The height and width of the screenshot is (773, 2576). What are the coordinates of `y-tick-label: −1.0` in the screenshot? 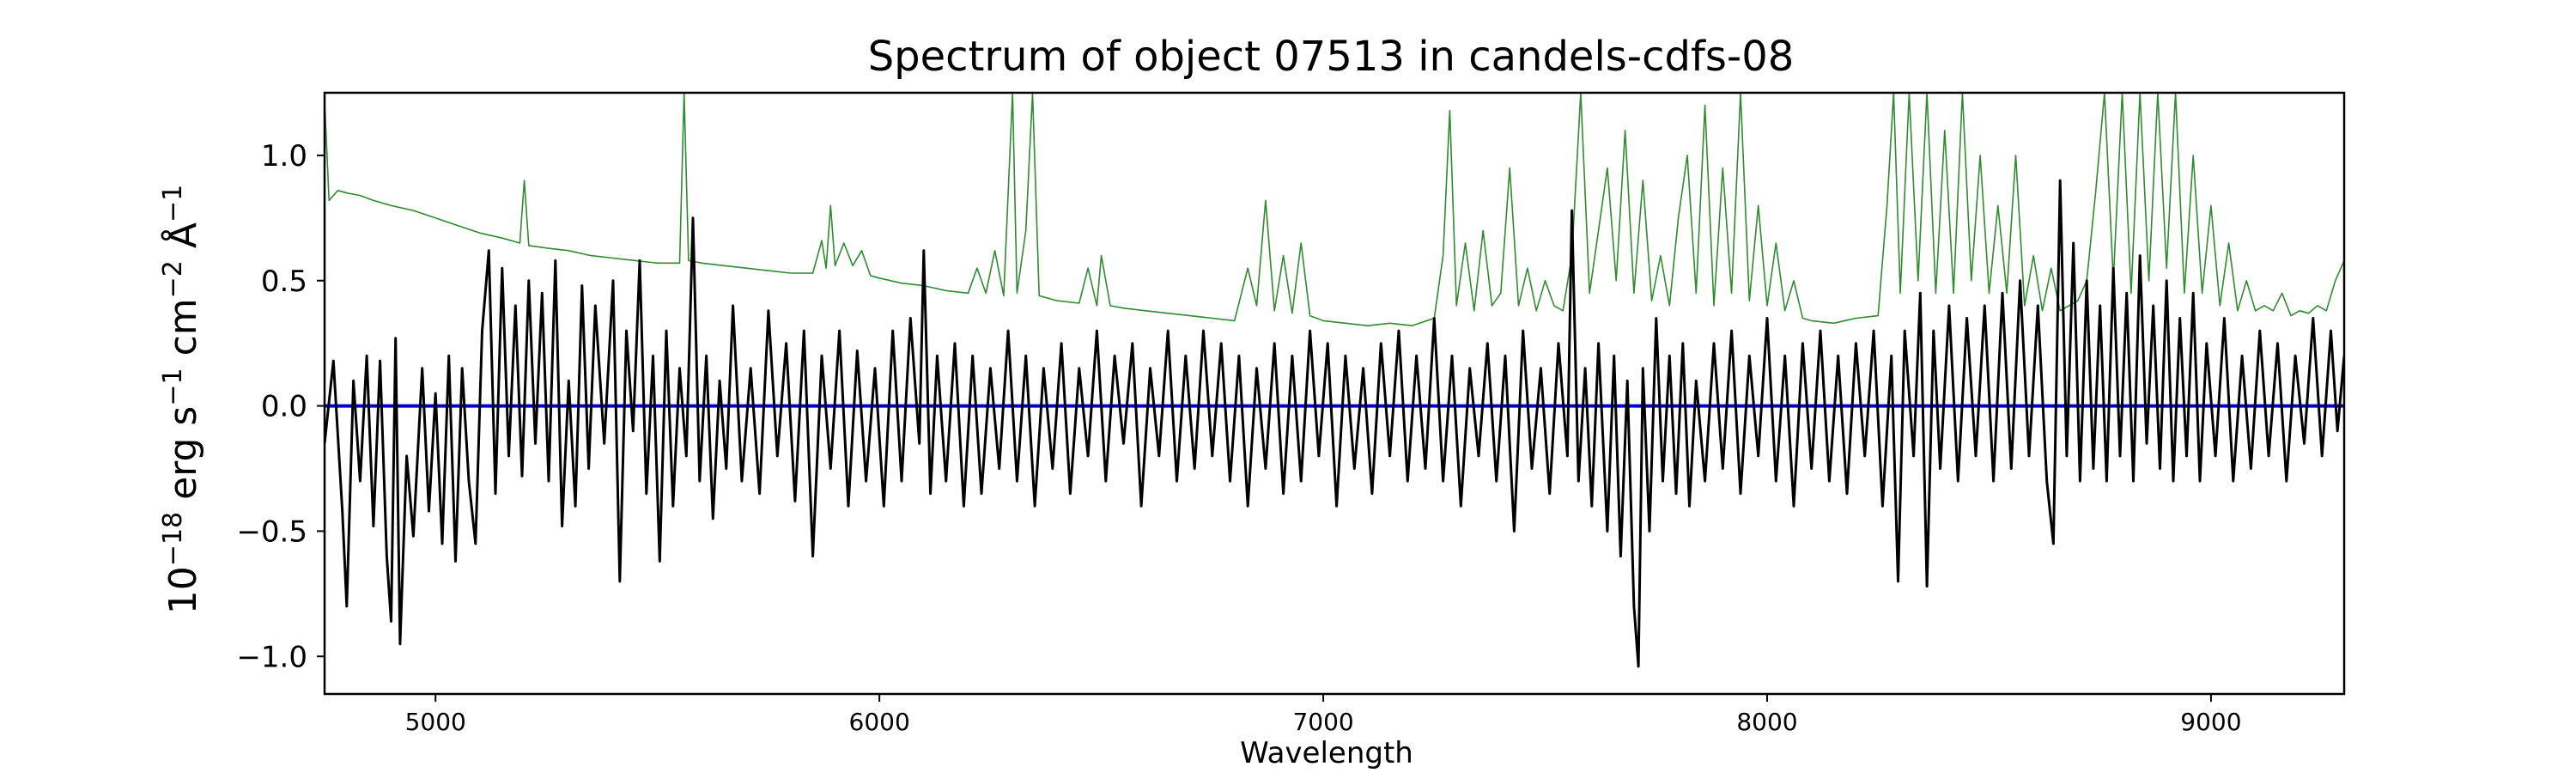 It's located at (271, 657).